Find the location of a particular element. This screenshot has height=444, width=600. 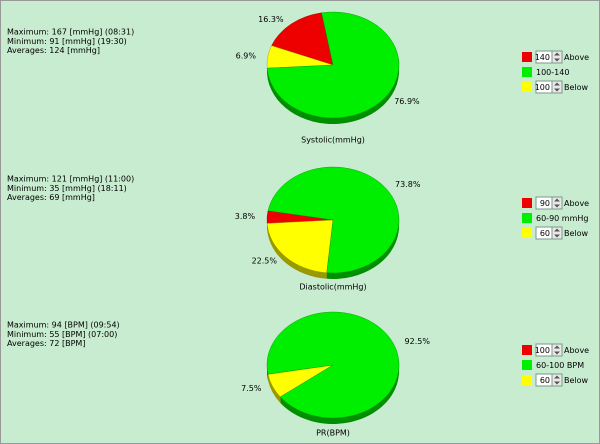

legend-label: 100-140 is located at coordinates (552, 72).